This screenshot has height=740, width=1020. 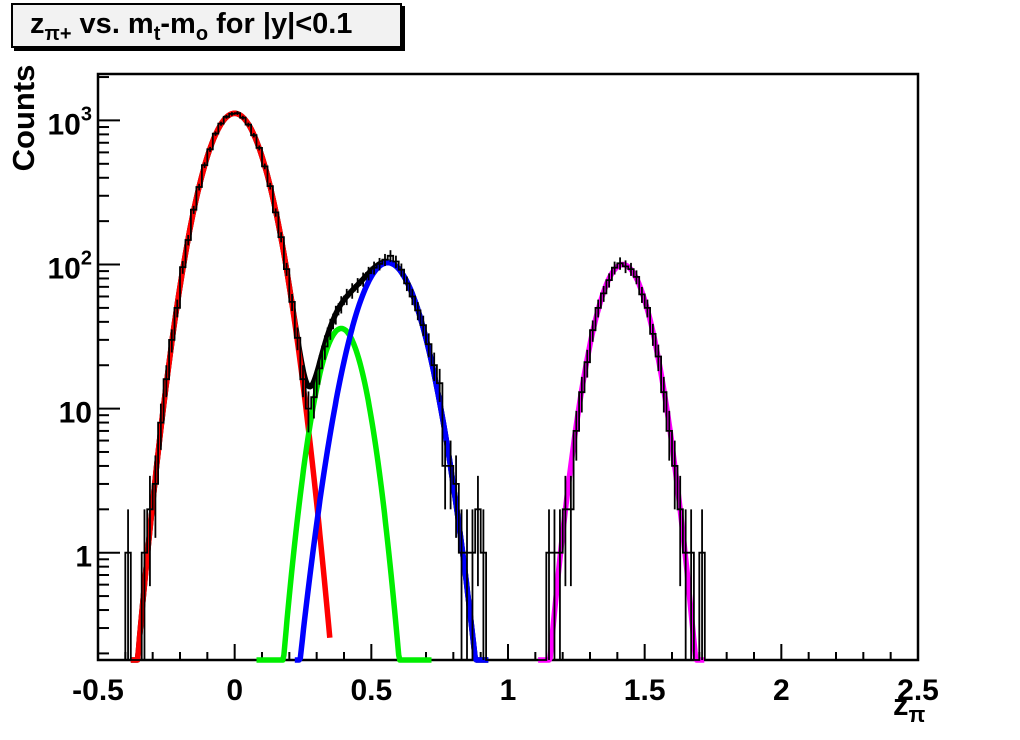 What do you see at coordinates (58, 33) in the screenshot?
I see `title-sub-1: π+` at bounding box center [58, 33].